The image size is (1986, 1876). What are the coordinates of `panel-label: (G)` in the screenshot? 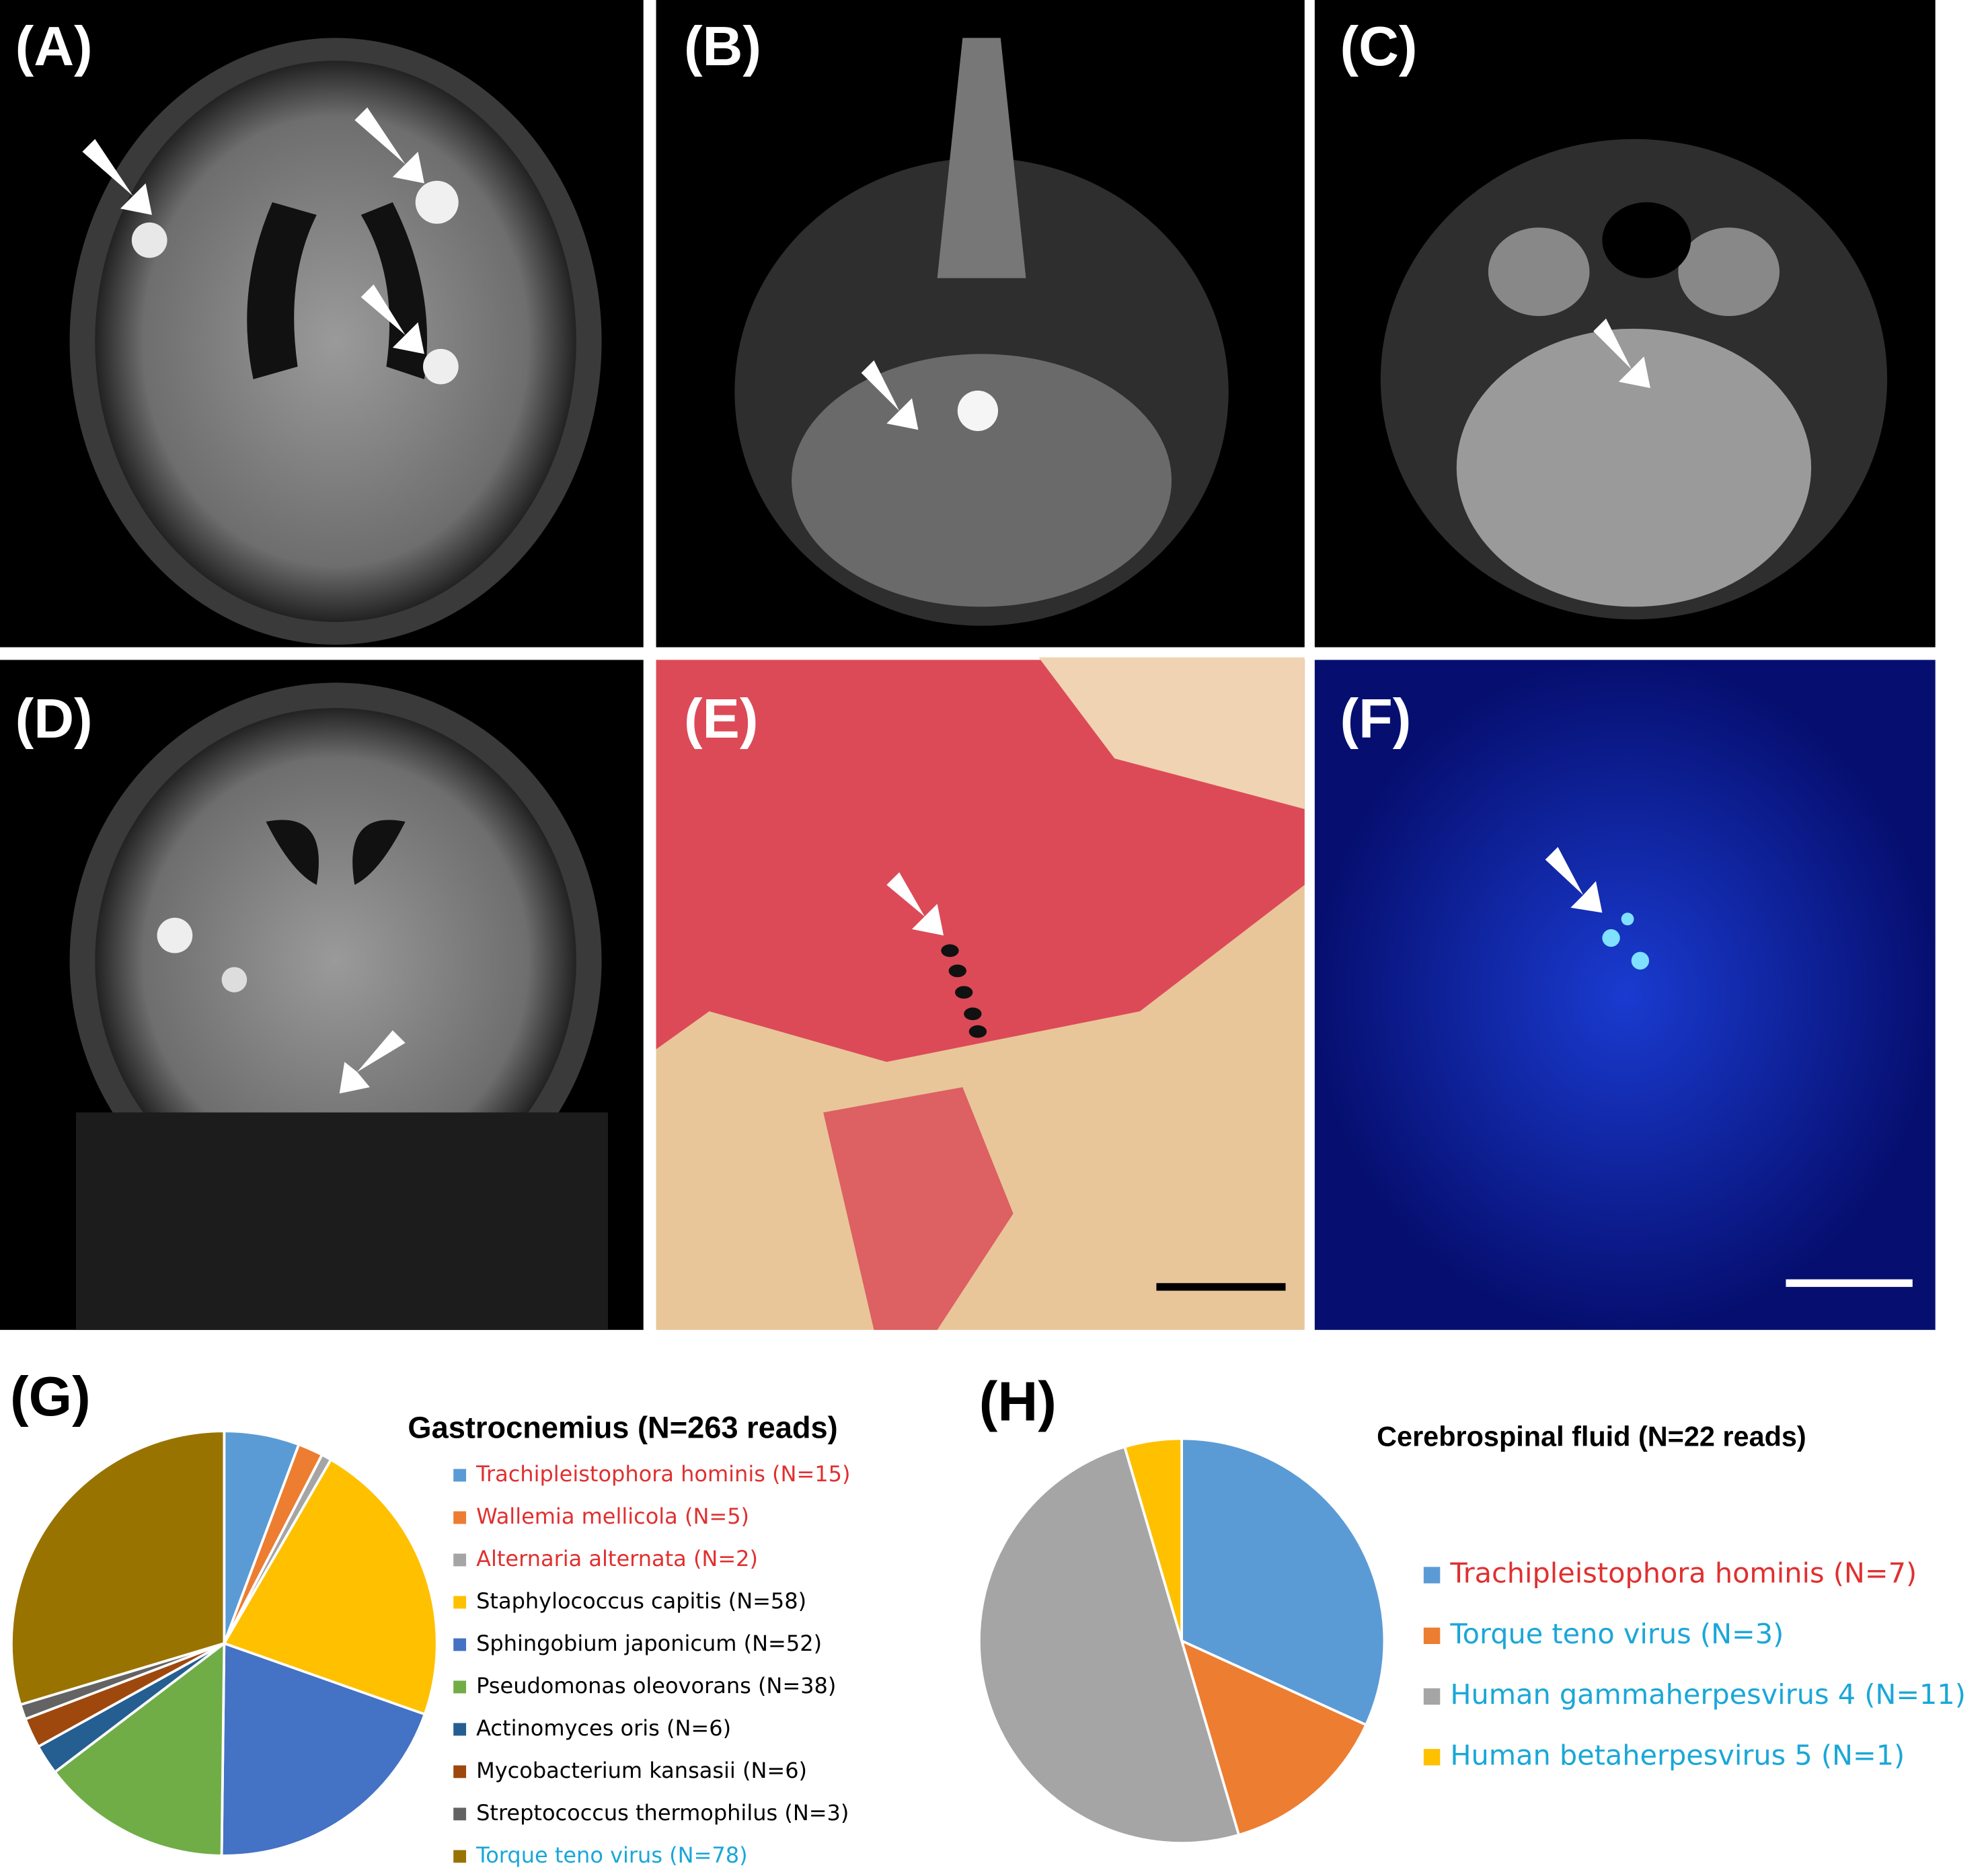 It's located at (50, 1396).